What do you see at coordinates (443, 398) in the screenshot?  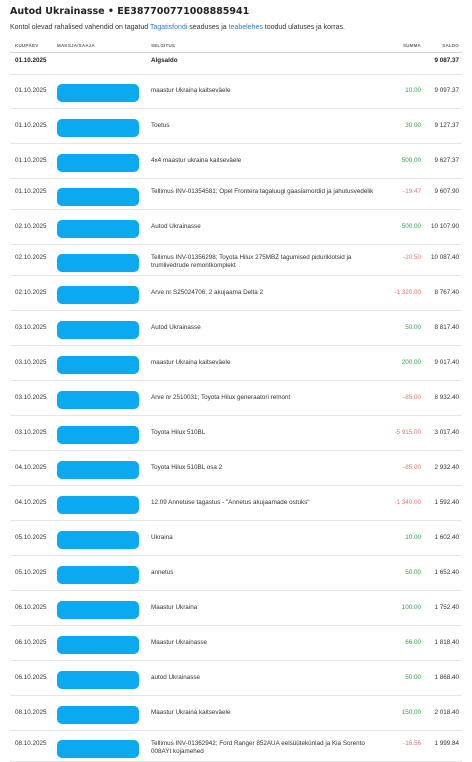 I see `row-balance: 8 932.40` at bounding box center [443, 398].